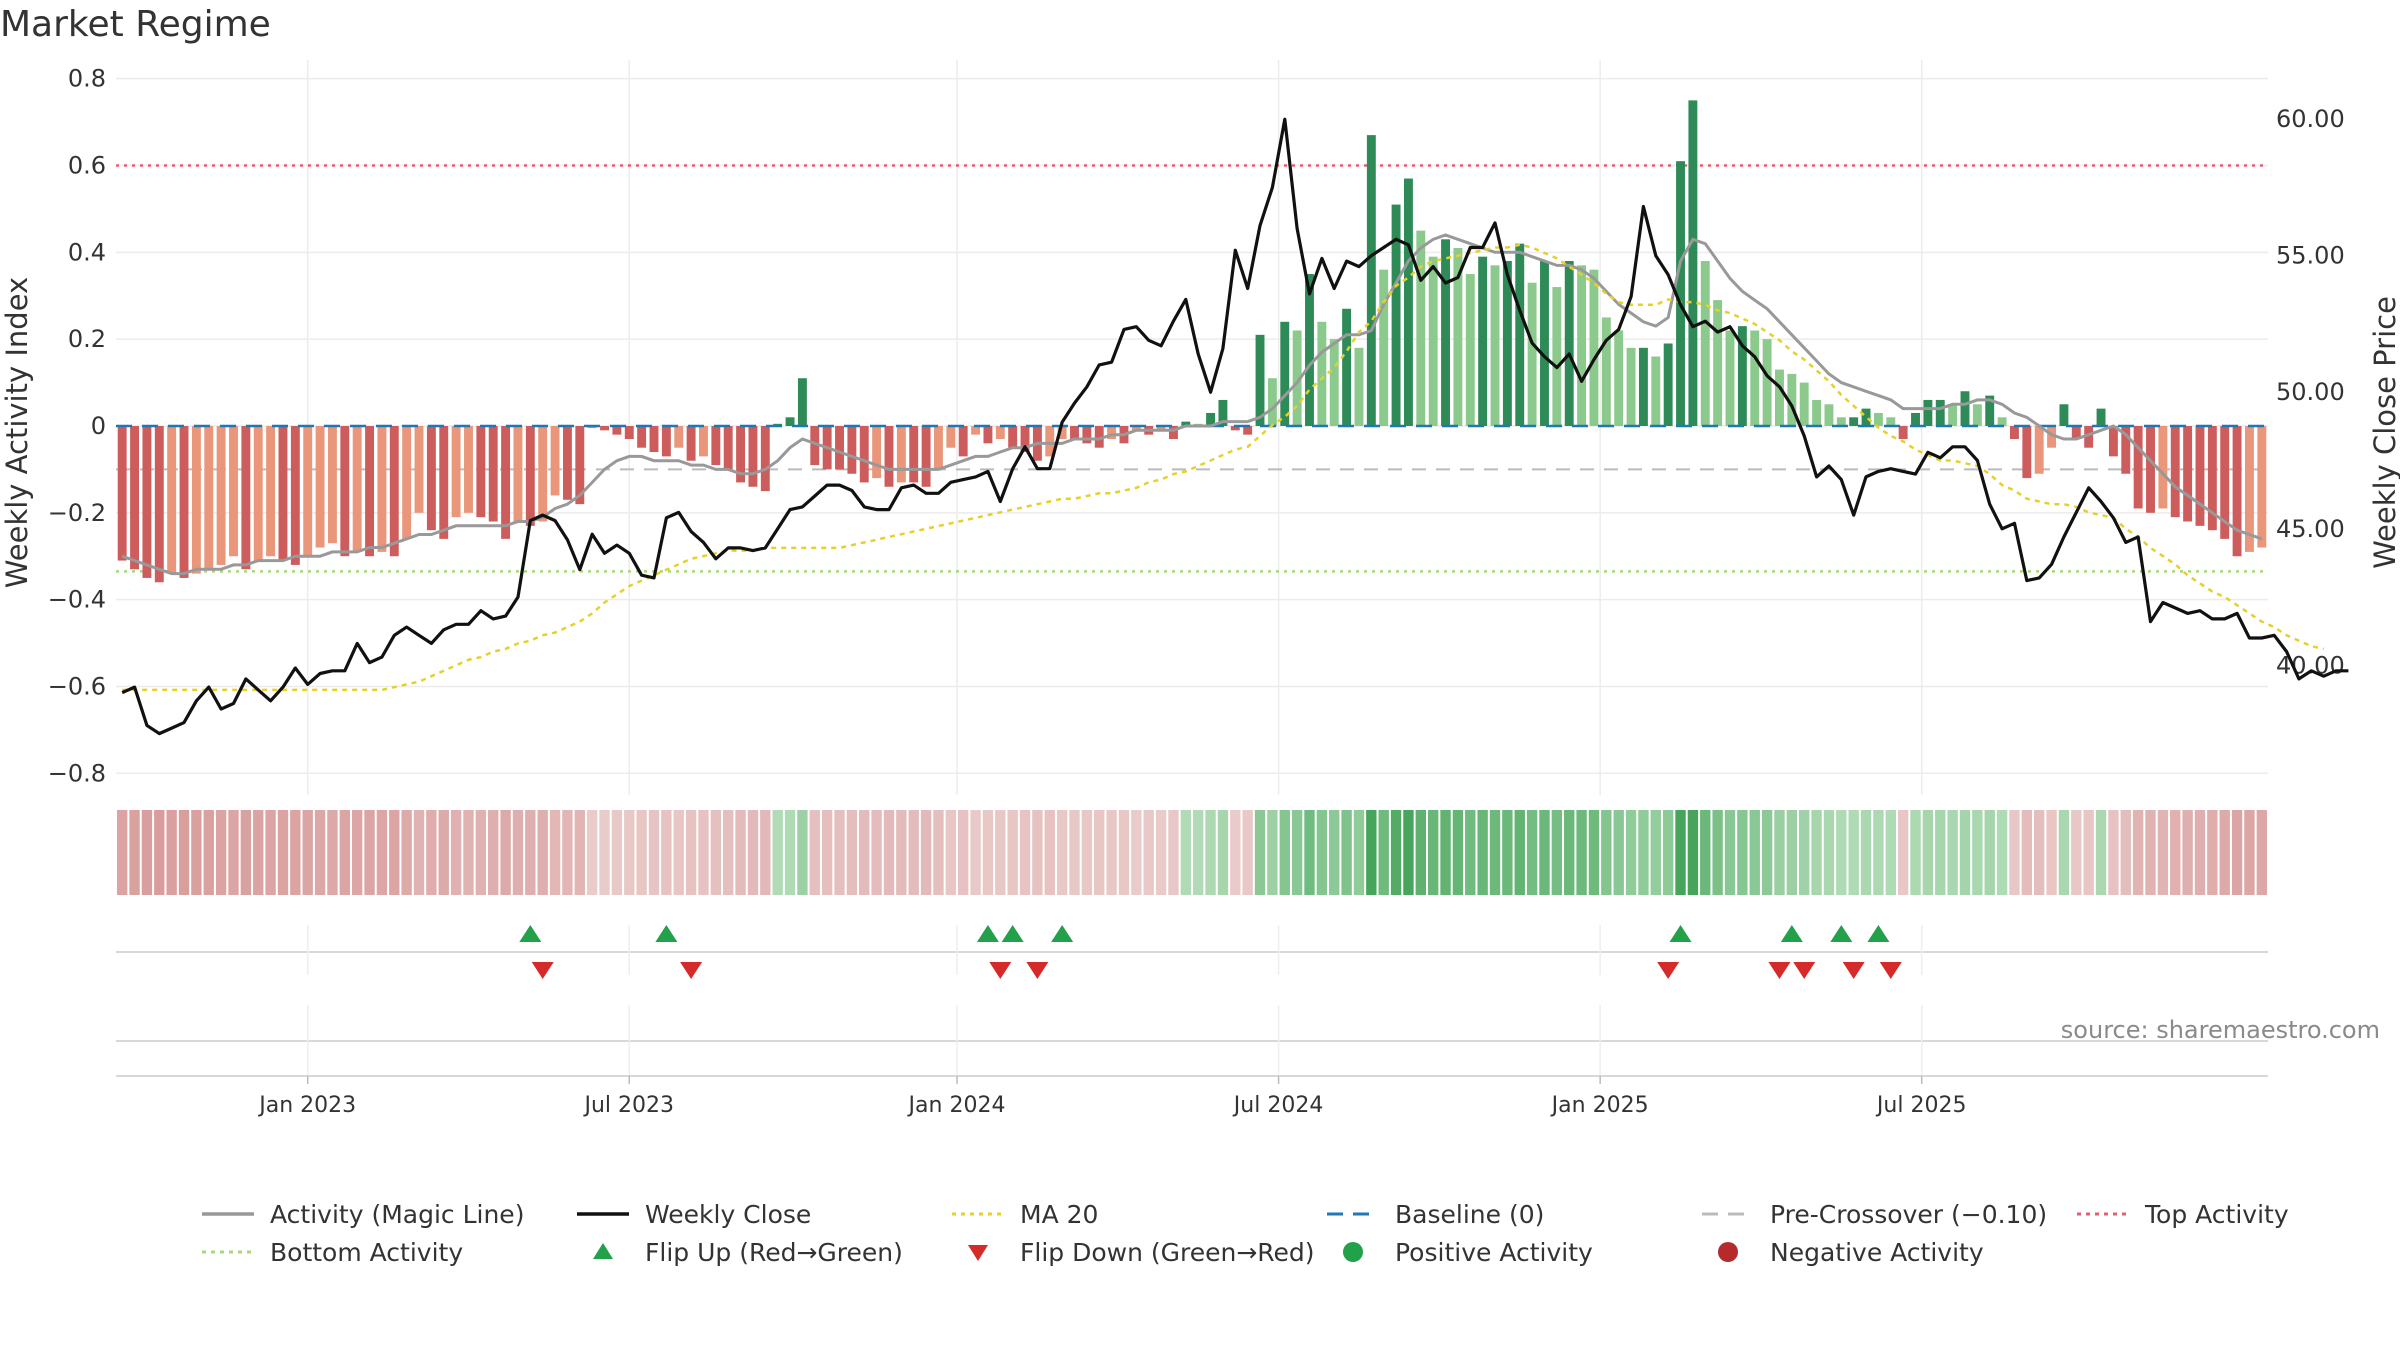  Describe the element at coordinates (77, 686) in the screenshot. I see `y-left-tick-label: −0.6` at that location.